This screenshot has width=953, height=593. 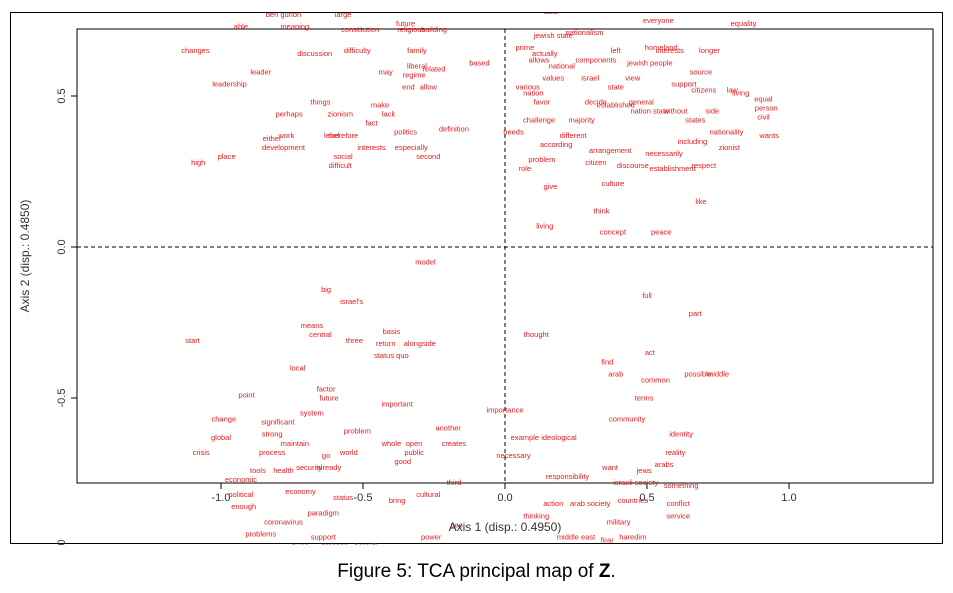 What do you see at coordinates (646, 498) in the screenshot?
I see `x-tick-label: 0.5` at bounding box center [646, 498].